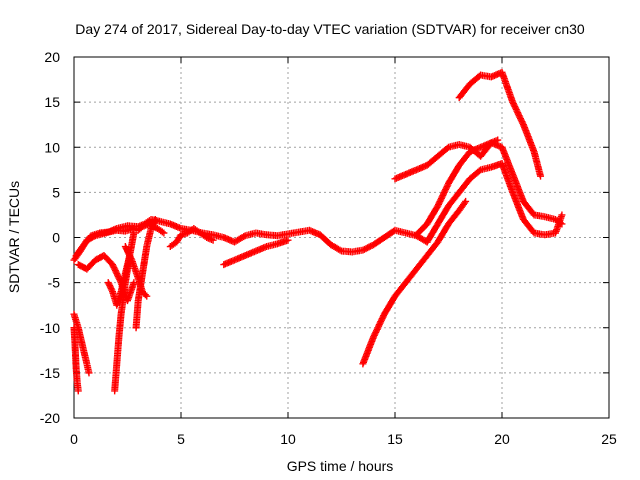 Image resolution: width=640 pixels, height=480 pixels. Describe the element at coordinates (340, 466) in the screenshot. I see `x-axis-label: GPS time / hours` at that location.